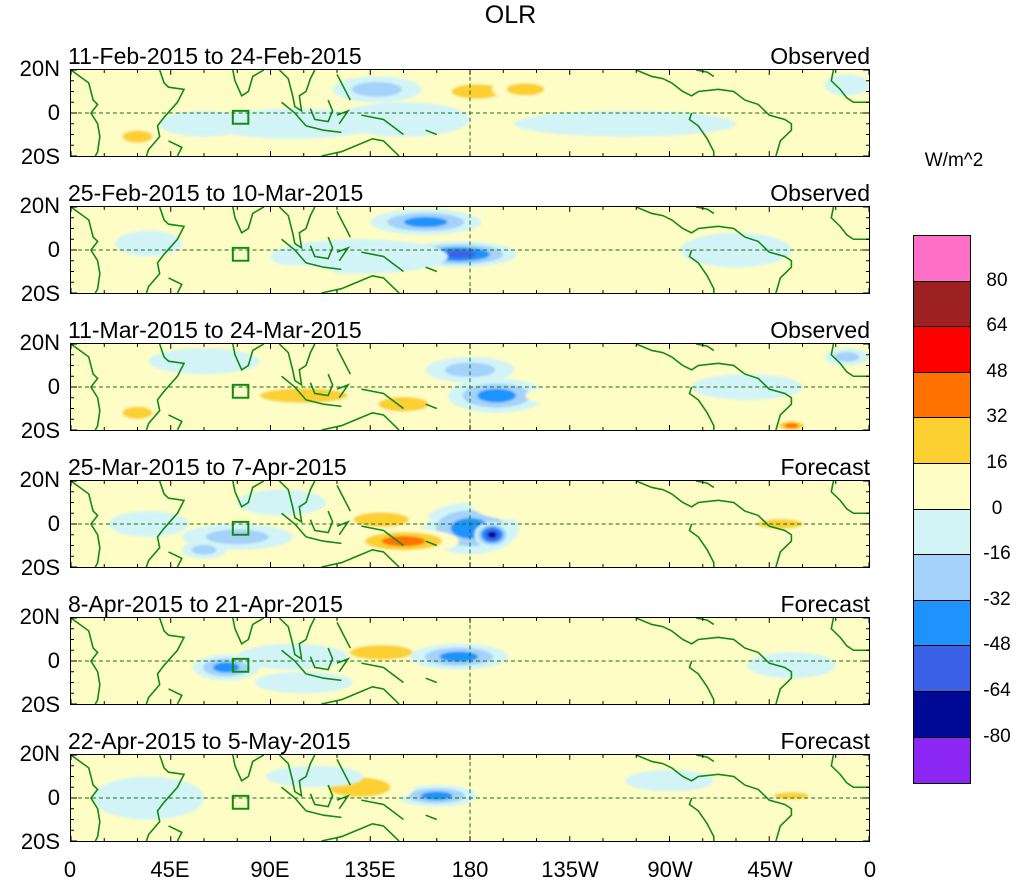 This screenshot has height=887, width=1021. What do you see at coordinates (209, 741) in the screenshot?
I see `panel-date-range: 22-Apr-2015 to 5-May-2015` at bounding box center [209, 741].